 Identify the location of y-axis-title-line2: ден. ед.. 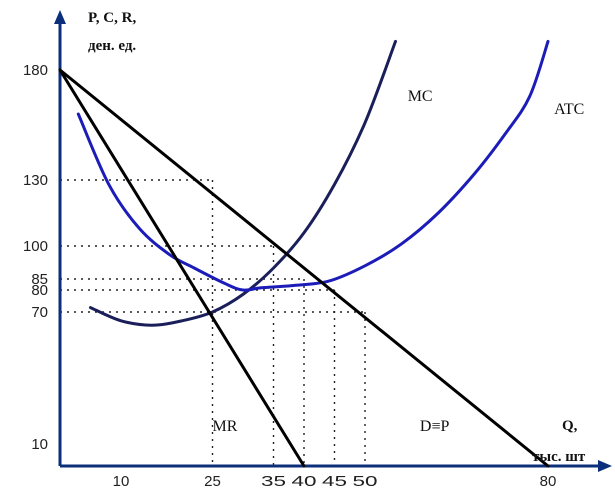
(112, 46).